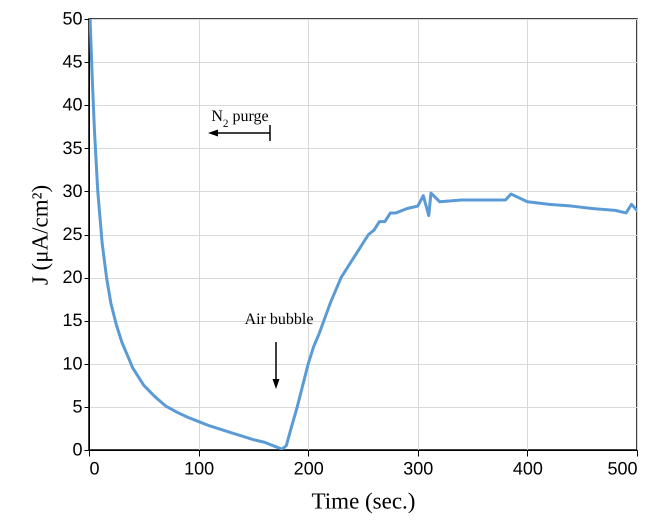 Image resolution: width=657 pixels, height=529 pixels. Describe the element at coordinates (72, 234) in the screenshot. I see `y-tick-label: 25` at that location.